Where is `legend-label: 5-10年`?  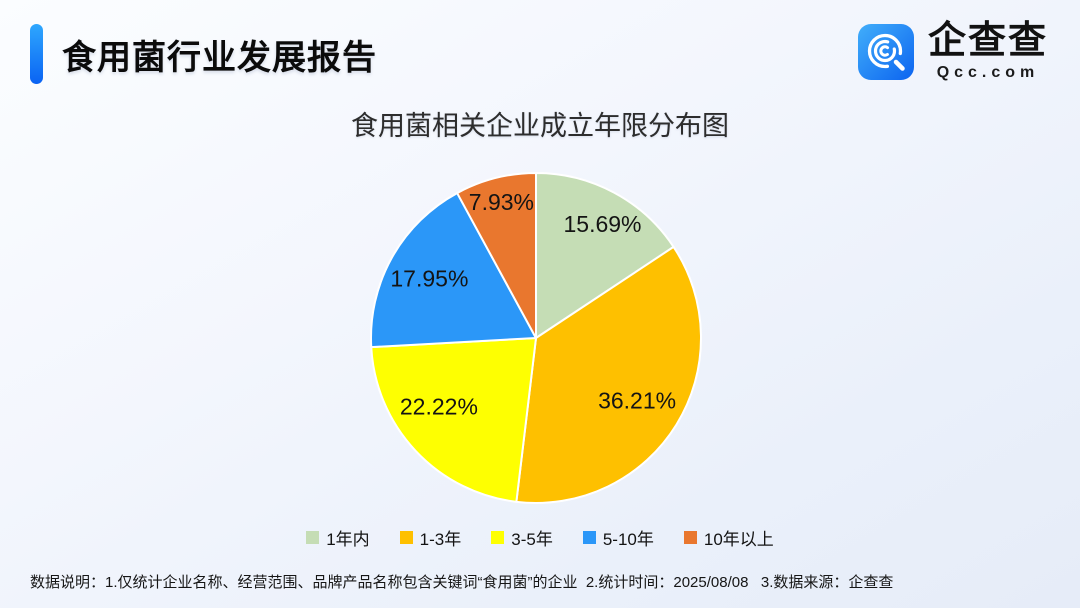
legend-label: 5-10年 is located at coordinates (628, 539).